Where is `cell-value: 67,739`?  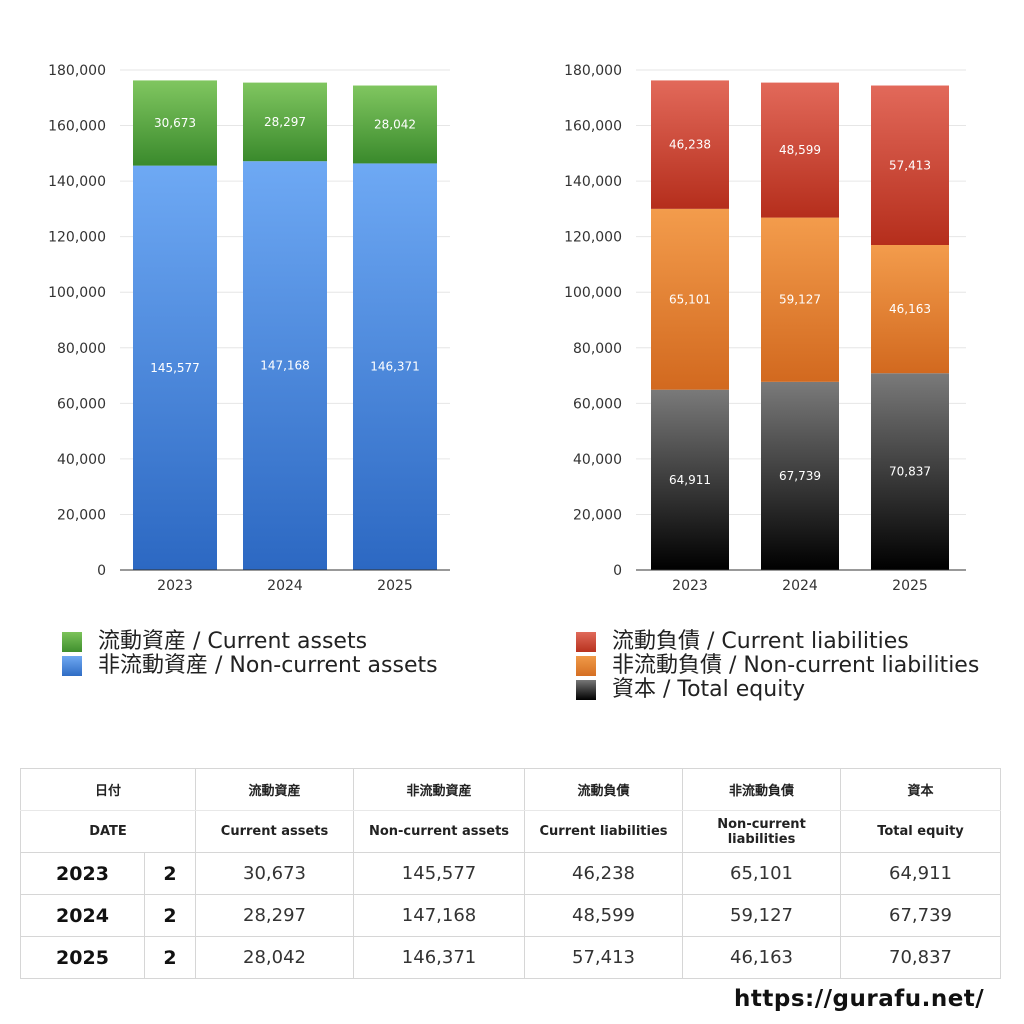 cell-value: 67,739 is located at coordinates (921, 915).